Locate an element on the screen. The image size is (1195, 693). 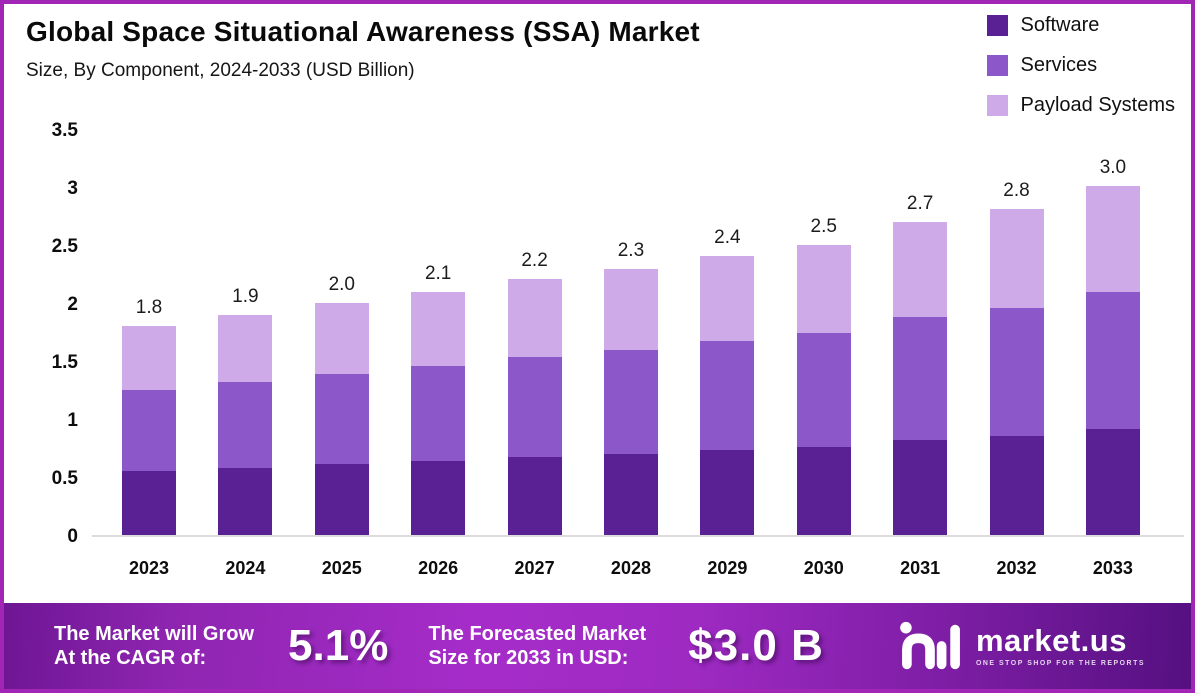
logo-text-group: market.us ONE STOP SHOP FOR THE REPORTS is located at coordinates (1060, 646).